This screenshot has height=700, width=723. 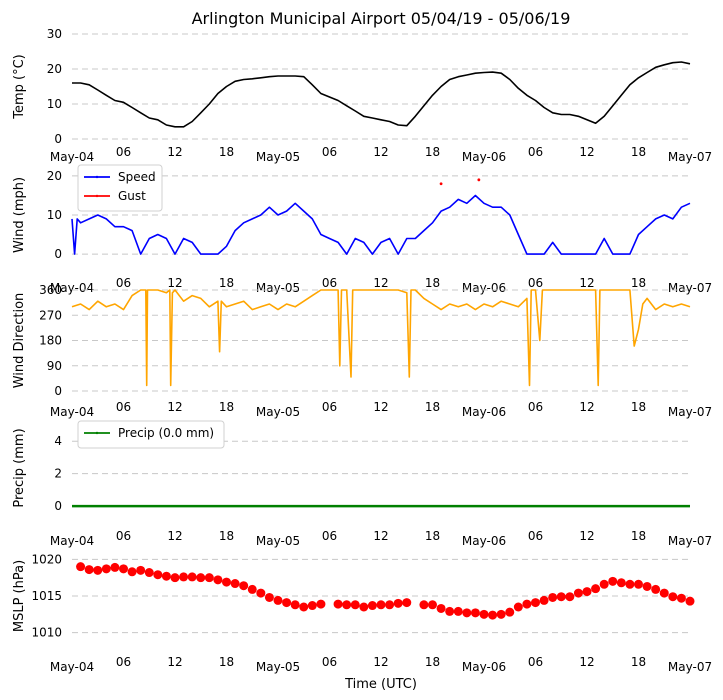 I want to click on y-axis-label: Wind (mph), so click(x=19, y=215).